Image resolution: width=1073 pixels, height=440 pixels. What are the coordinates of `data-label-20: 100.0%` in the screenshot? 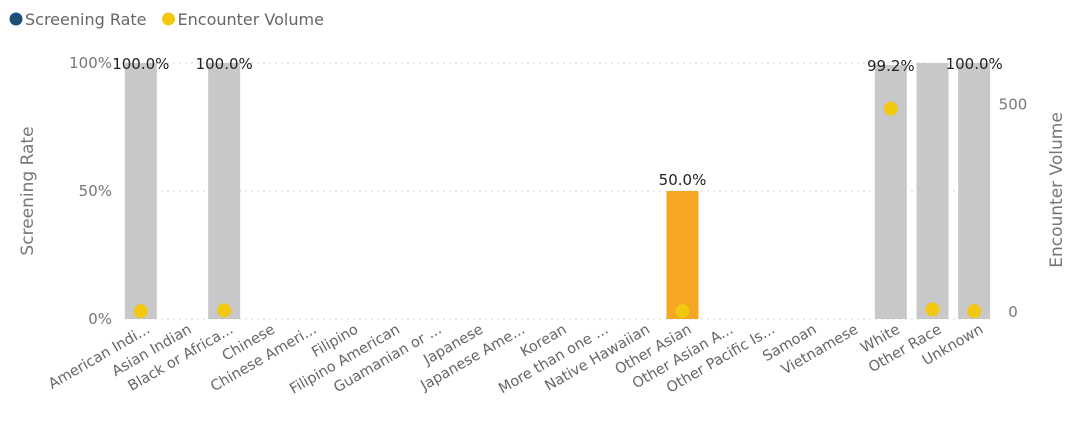 It's located at (974, 64).